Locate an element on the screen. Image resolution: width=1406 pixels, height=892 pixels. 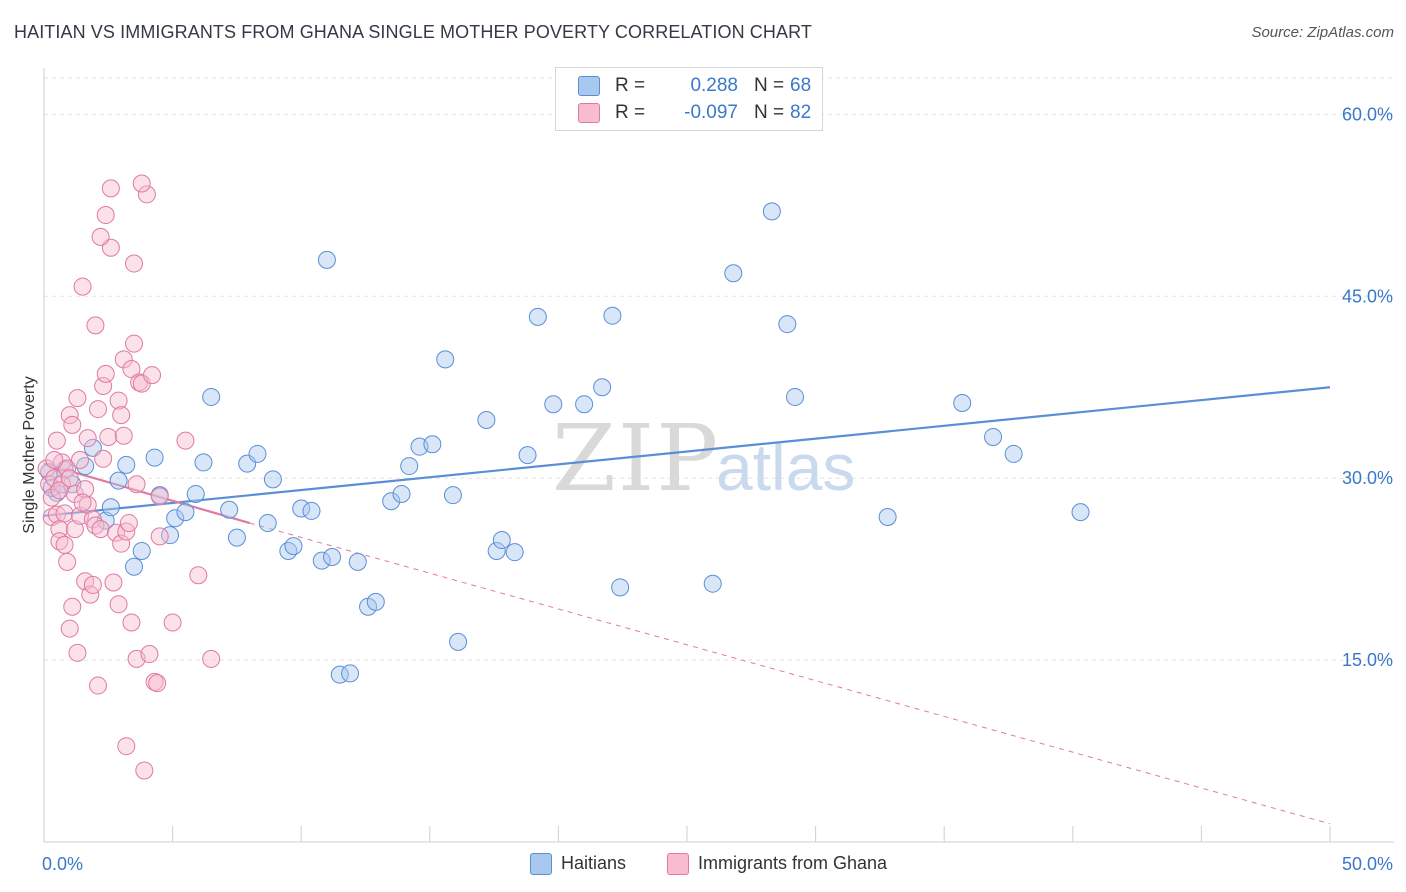
watermark: ZIP atlas is located at coordinates (703, 458).